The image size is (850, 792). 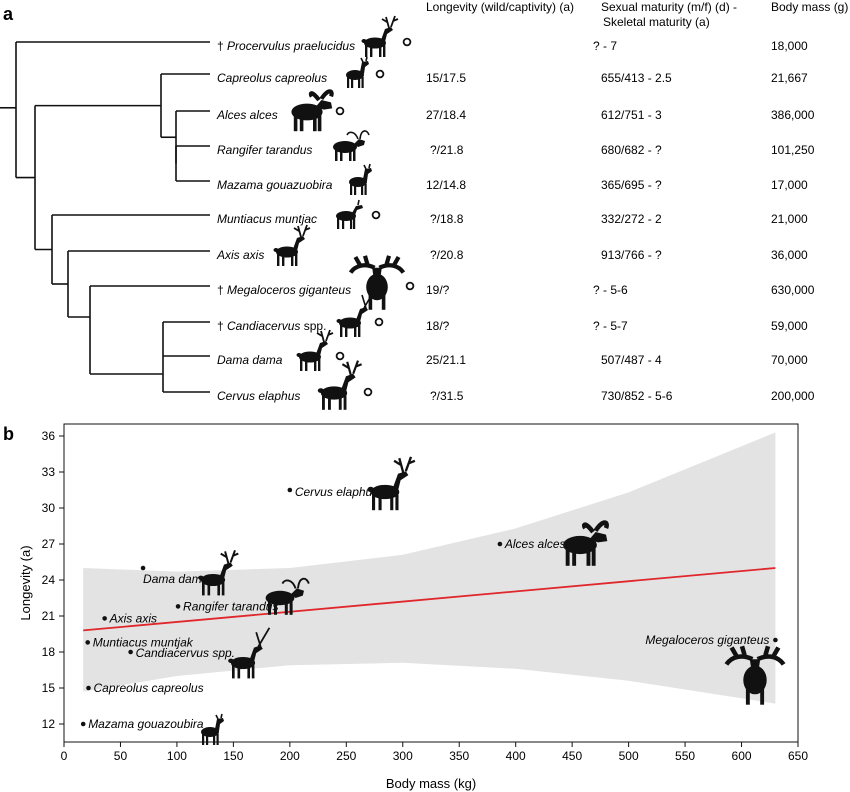 What do you see at coordinates (284, 290) in the screenshot?
I see `species-name: † Megaloceros giganteus` at bounding box center [284, 290].